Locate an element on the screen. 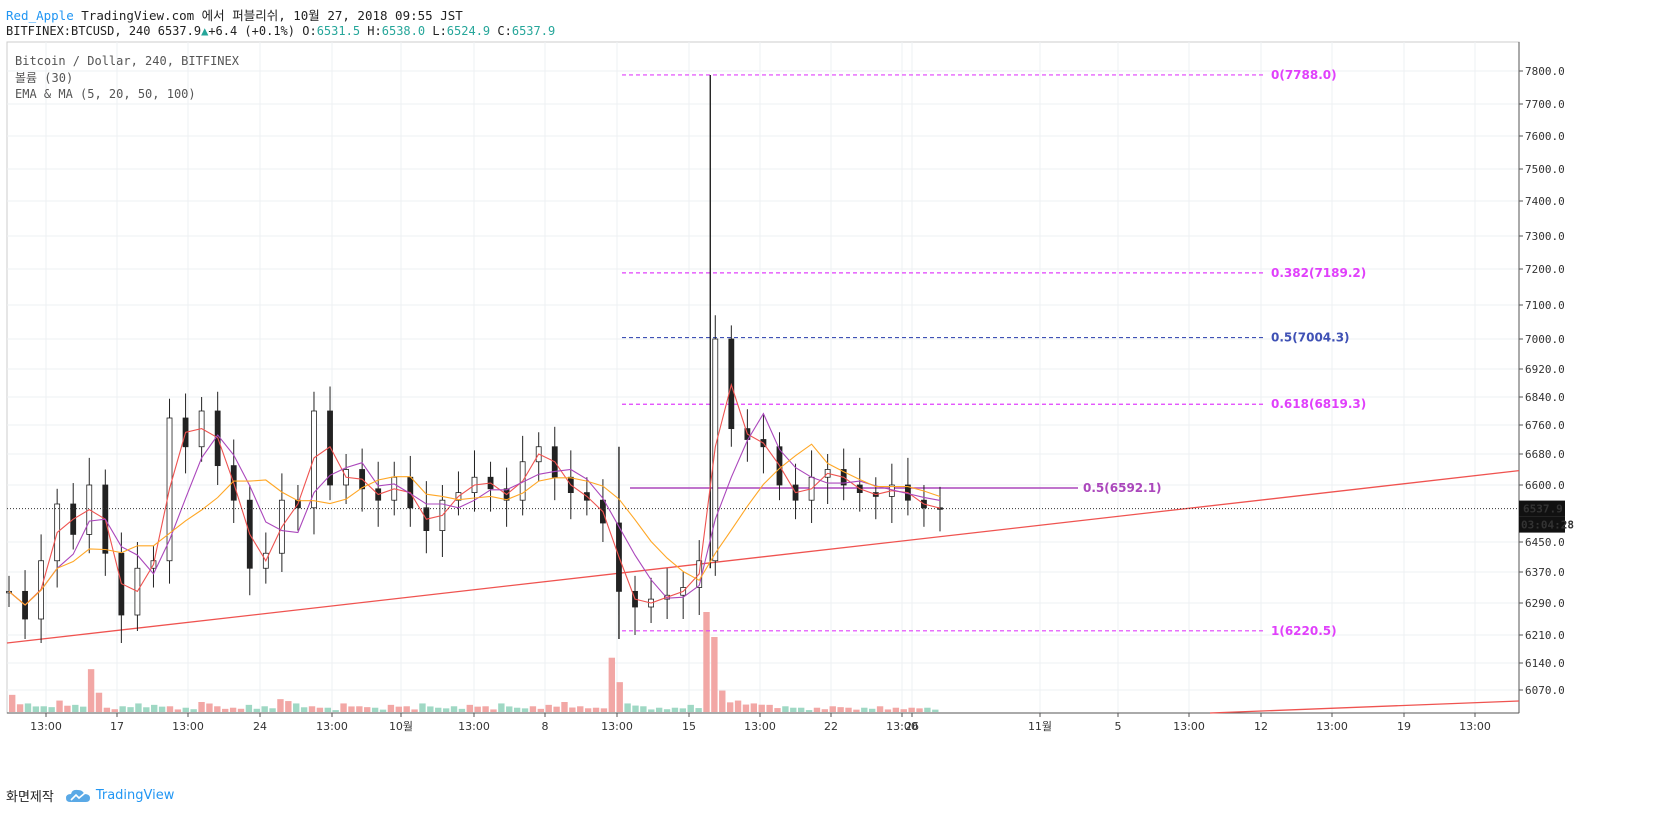 Image resolution: width=1653 pixels, height=814 pixels. legend-volume: 볼륨 (30) is located at coordinates (44, 77).